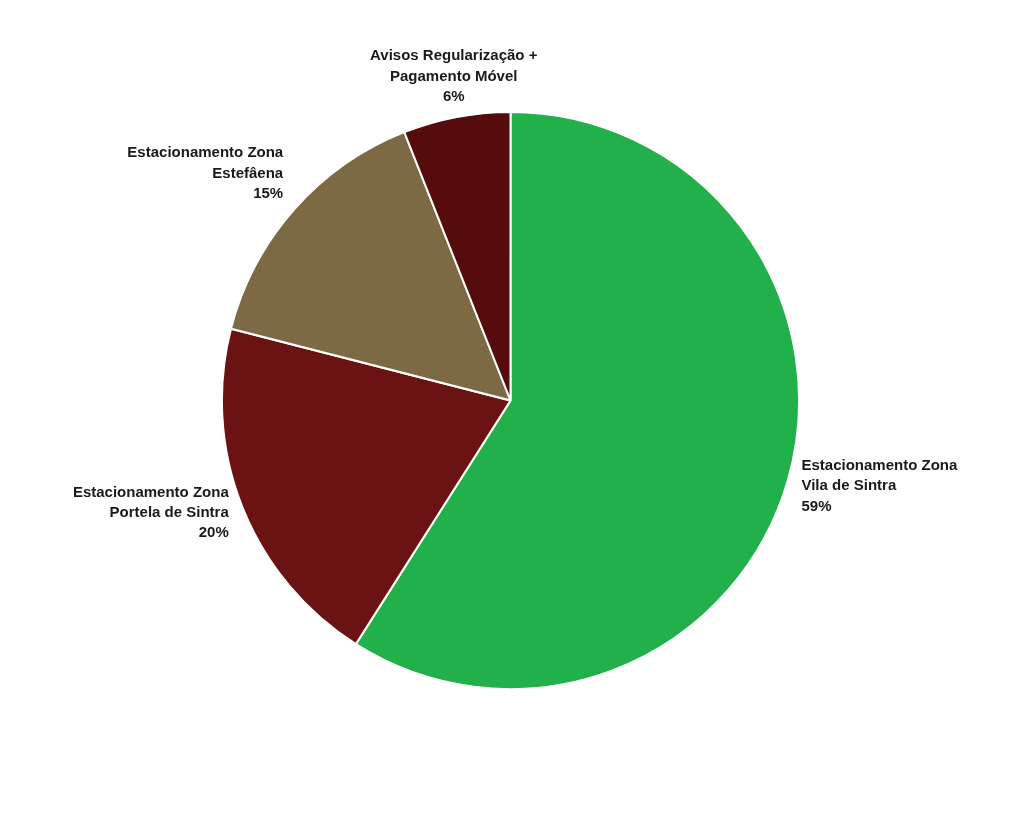  What do you see at coordinates (879, 474) in the screenshot?
I see `slice-label: Estacionamento Zona Vila de Sintra` at bounding box center [879, 474].